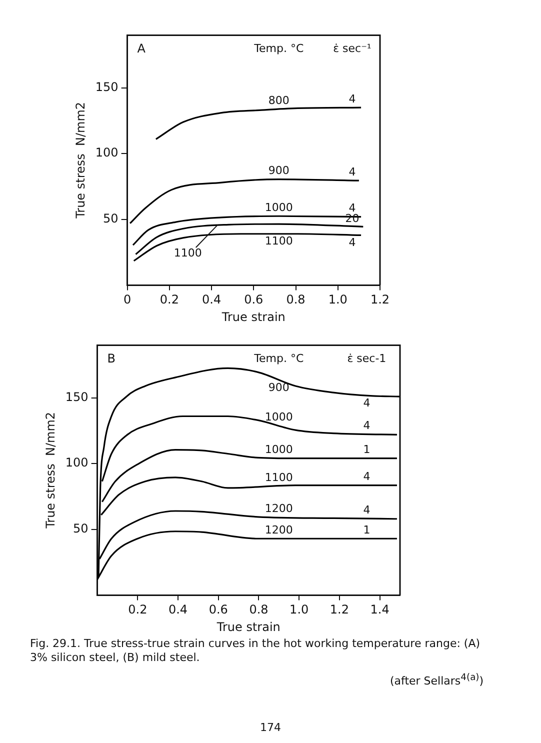  What do you see at coordinates (111, 358) in the screenshot?
I see `text: B` at bounding box center [111, 358].